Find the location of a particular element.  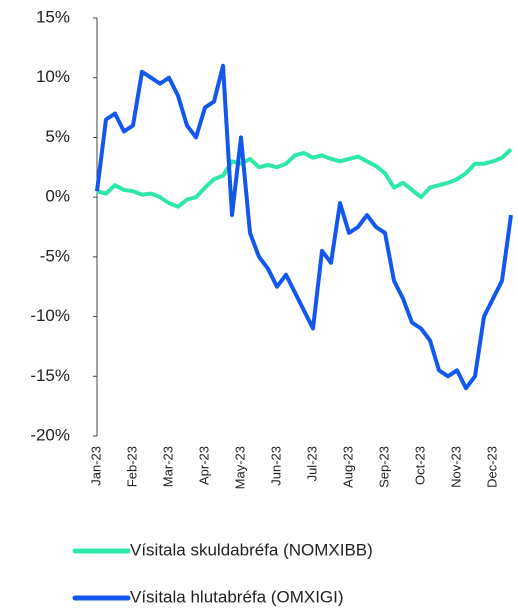

y-tick-label: -15% is located at coordinates (50, 375).